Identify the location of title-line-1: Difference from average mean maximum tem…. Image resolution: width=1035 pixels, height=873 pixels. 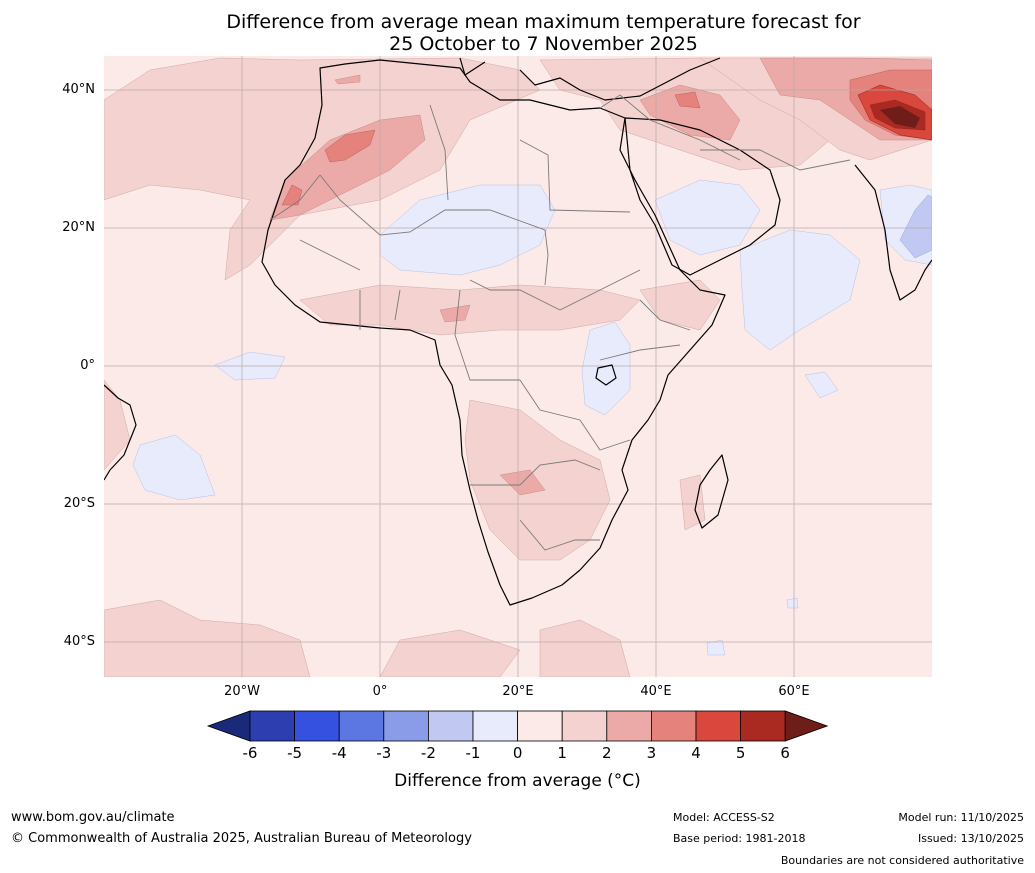
(543, 22).